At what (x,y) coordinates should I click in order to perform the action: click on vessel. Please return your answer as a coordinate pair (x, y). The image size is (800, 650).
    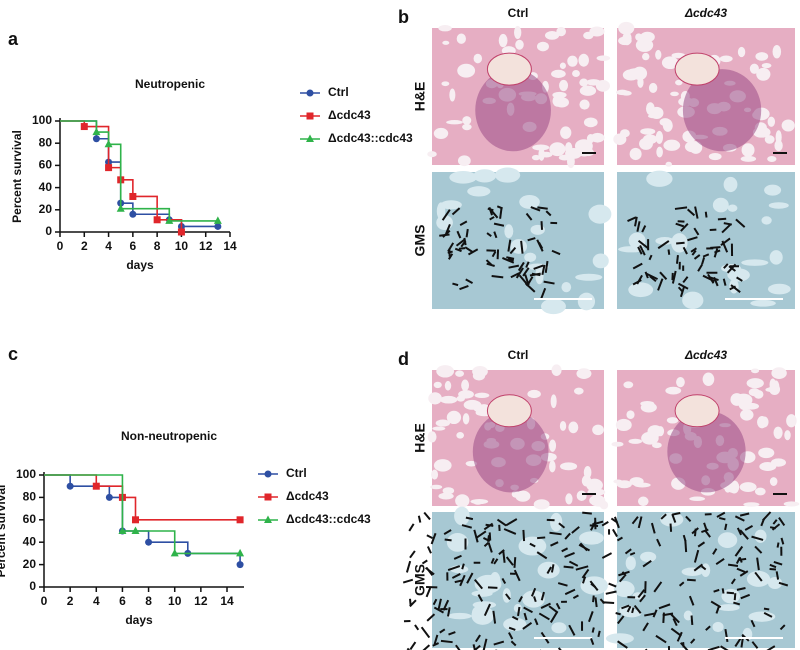
    Looking at the image, I should click on (509, 69).